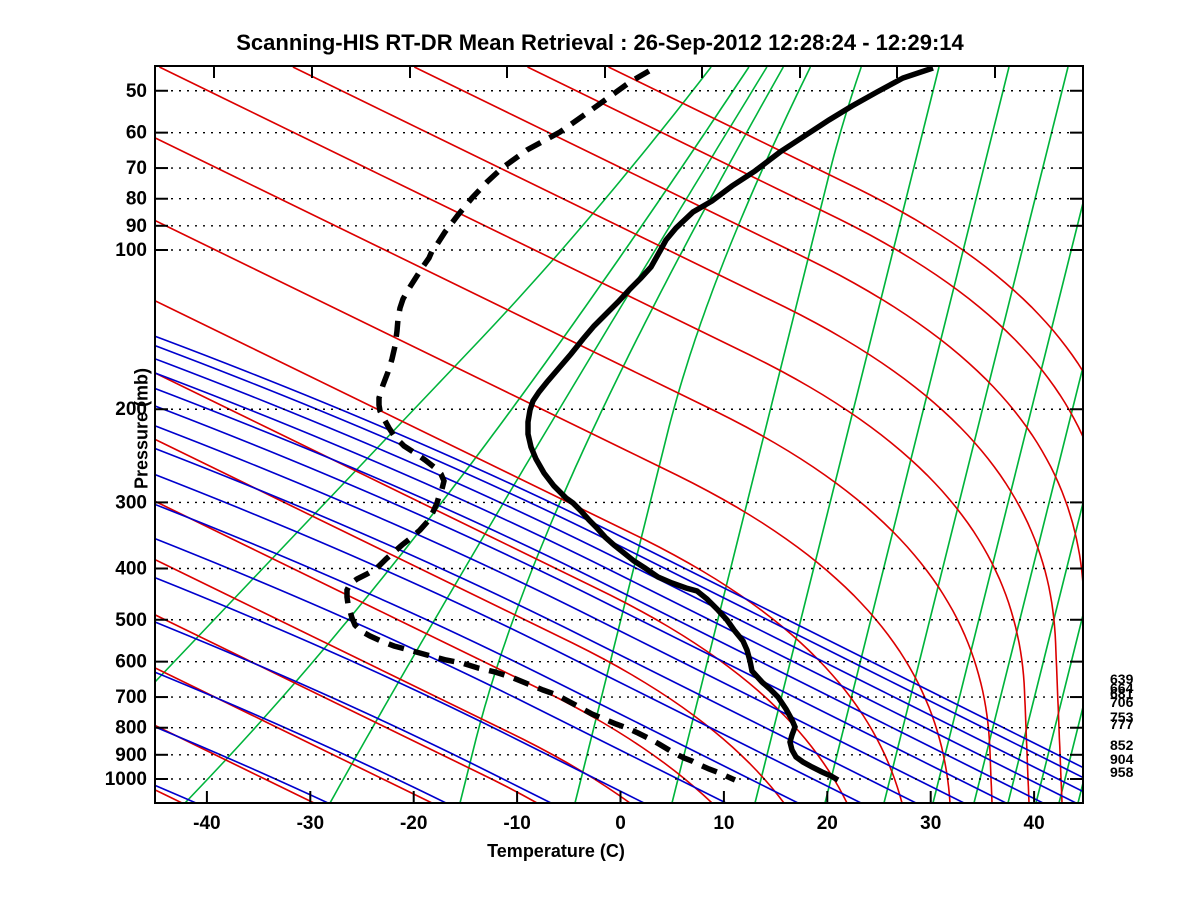 This screenshot has width=1200, height=900. What do you see at coordinates (1122, 745) in the screenshot?
I see `level-pressure-label: 852` at bounding box center [1122, 745].